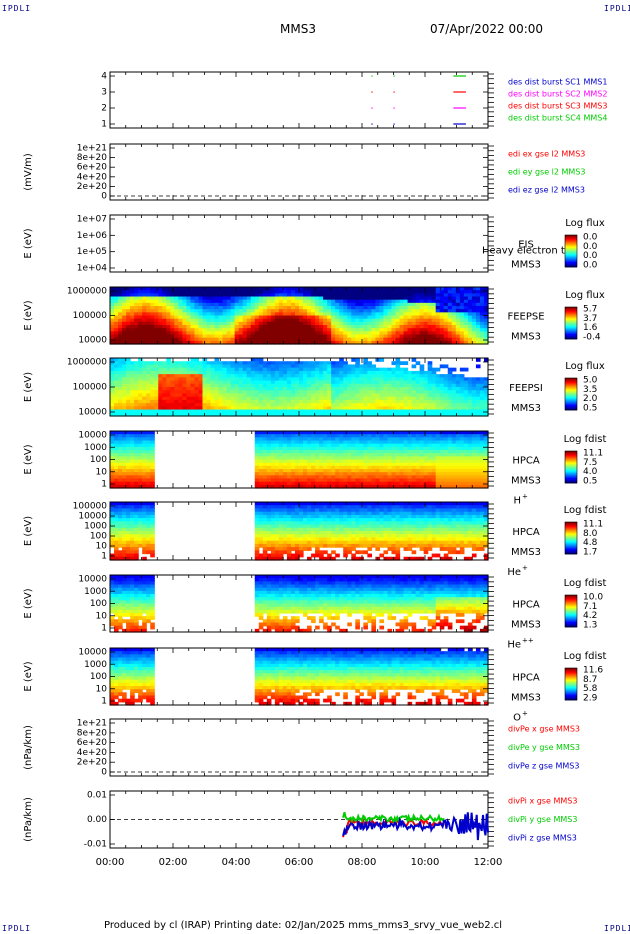  I want to click on y-tick-label: 2, so click(104, 109).